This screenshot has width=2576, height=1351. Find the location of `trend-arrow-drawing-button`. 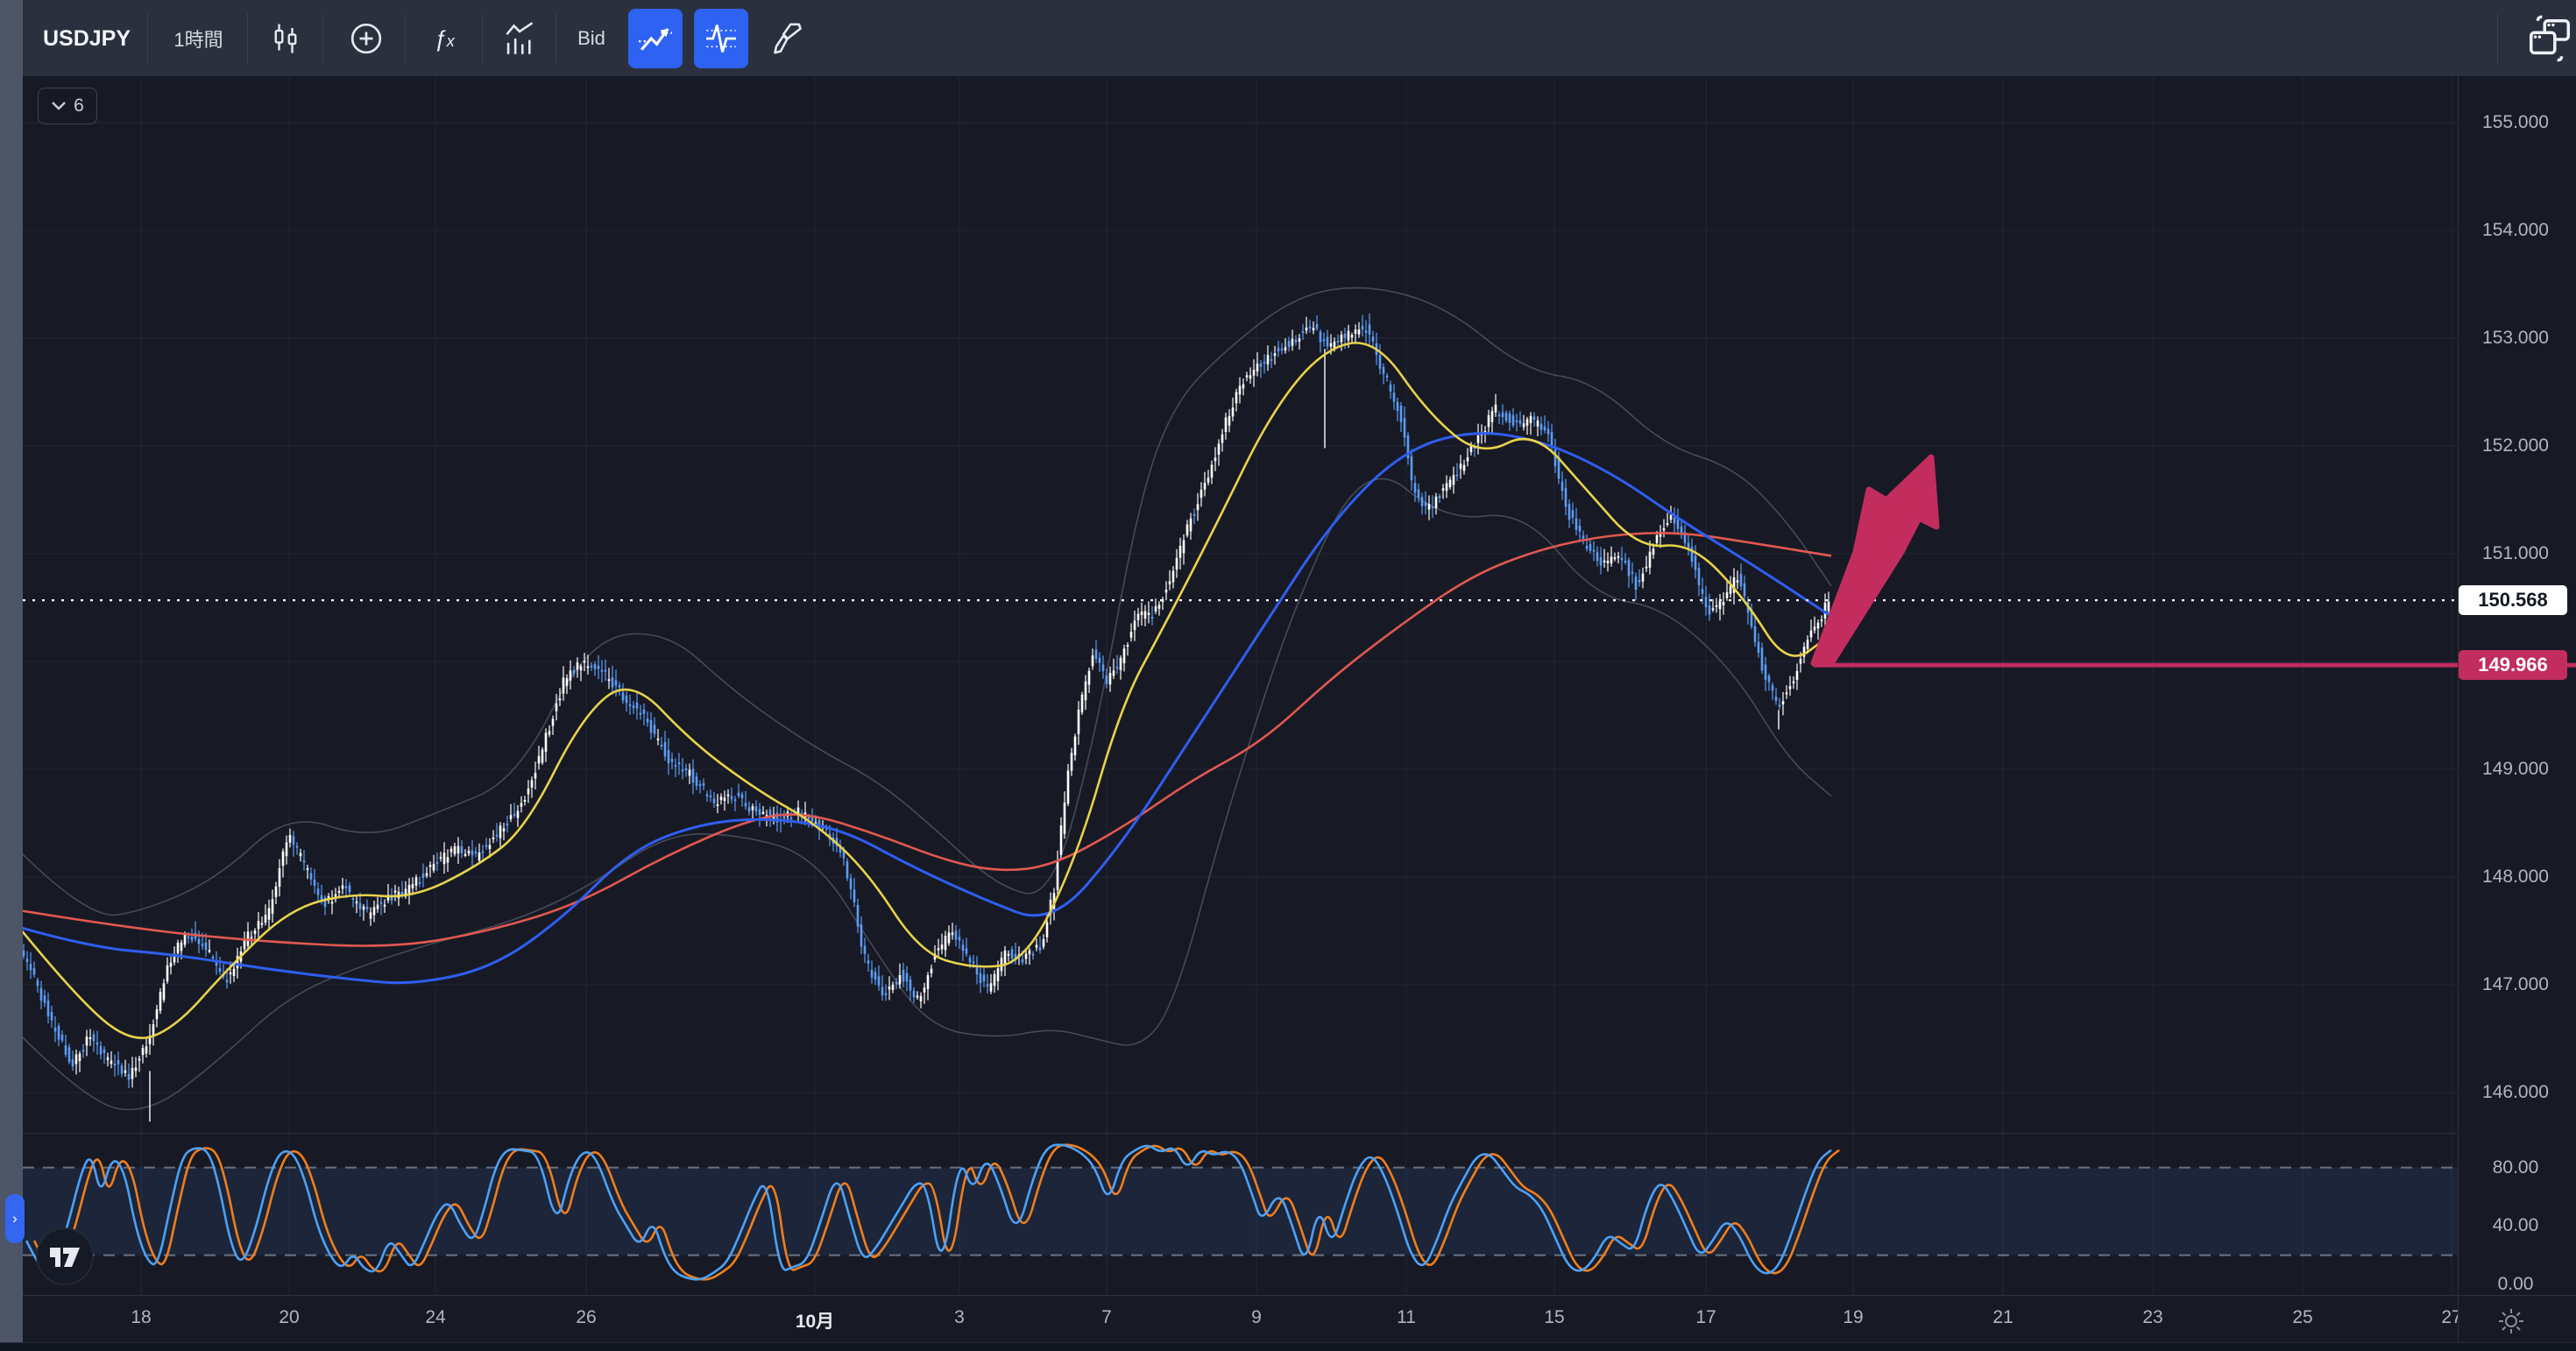

trend-arrow-drawing-button is located at coordinates (655, 38).